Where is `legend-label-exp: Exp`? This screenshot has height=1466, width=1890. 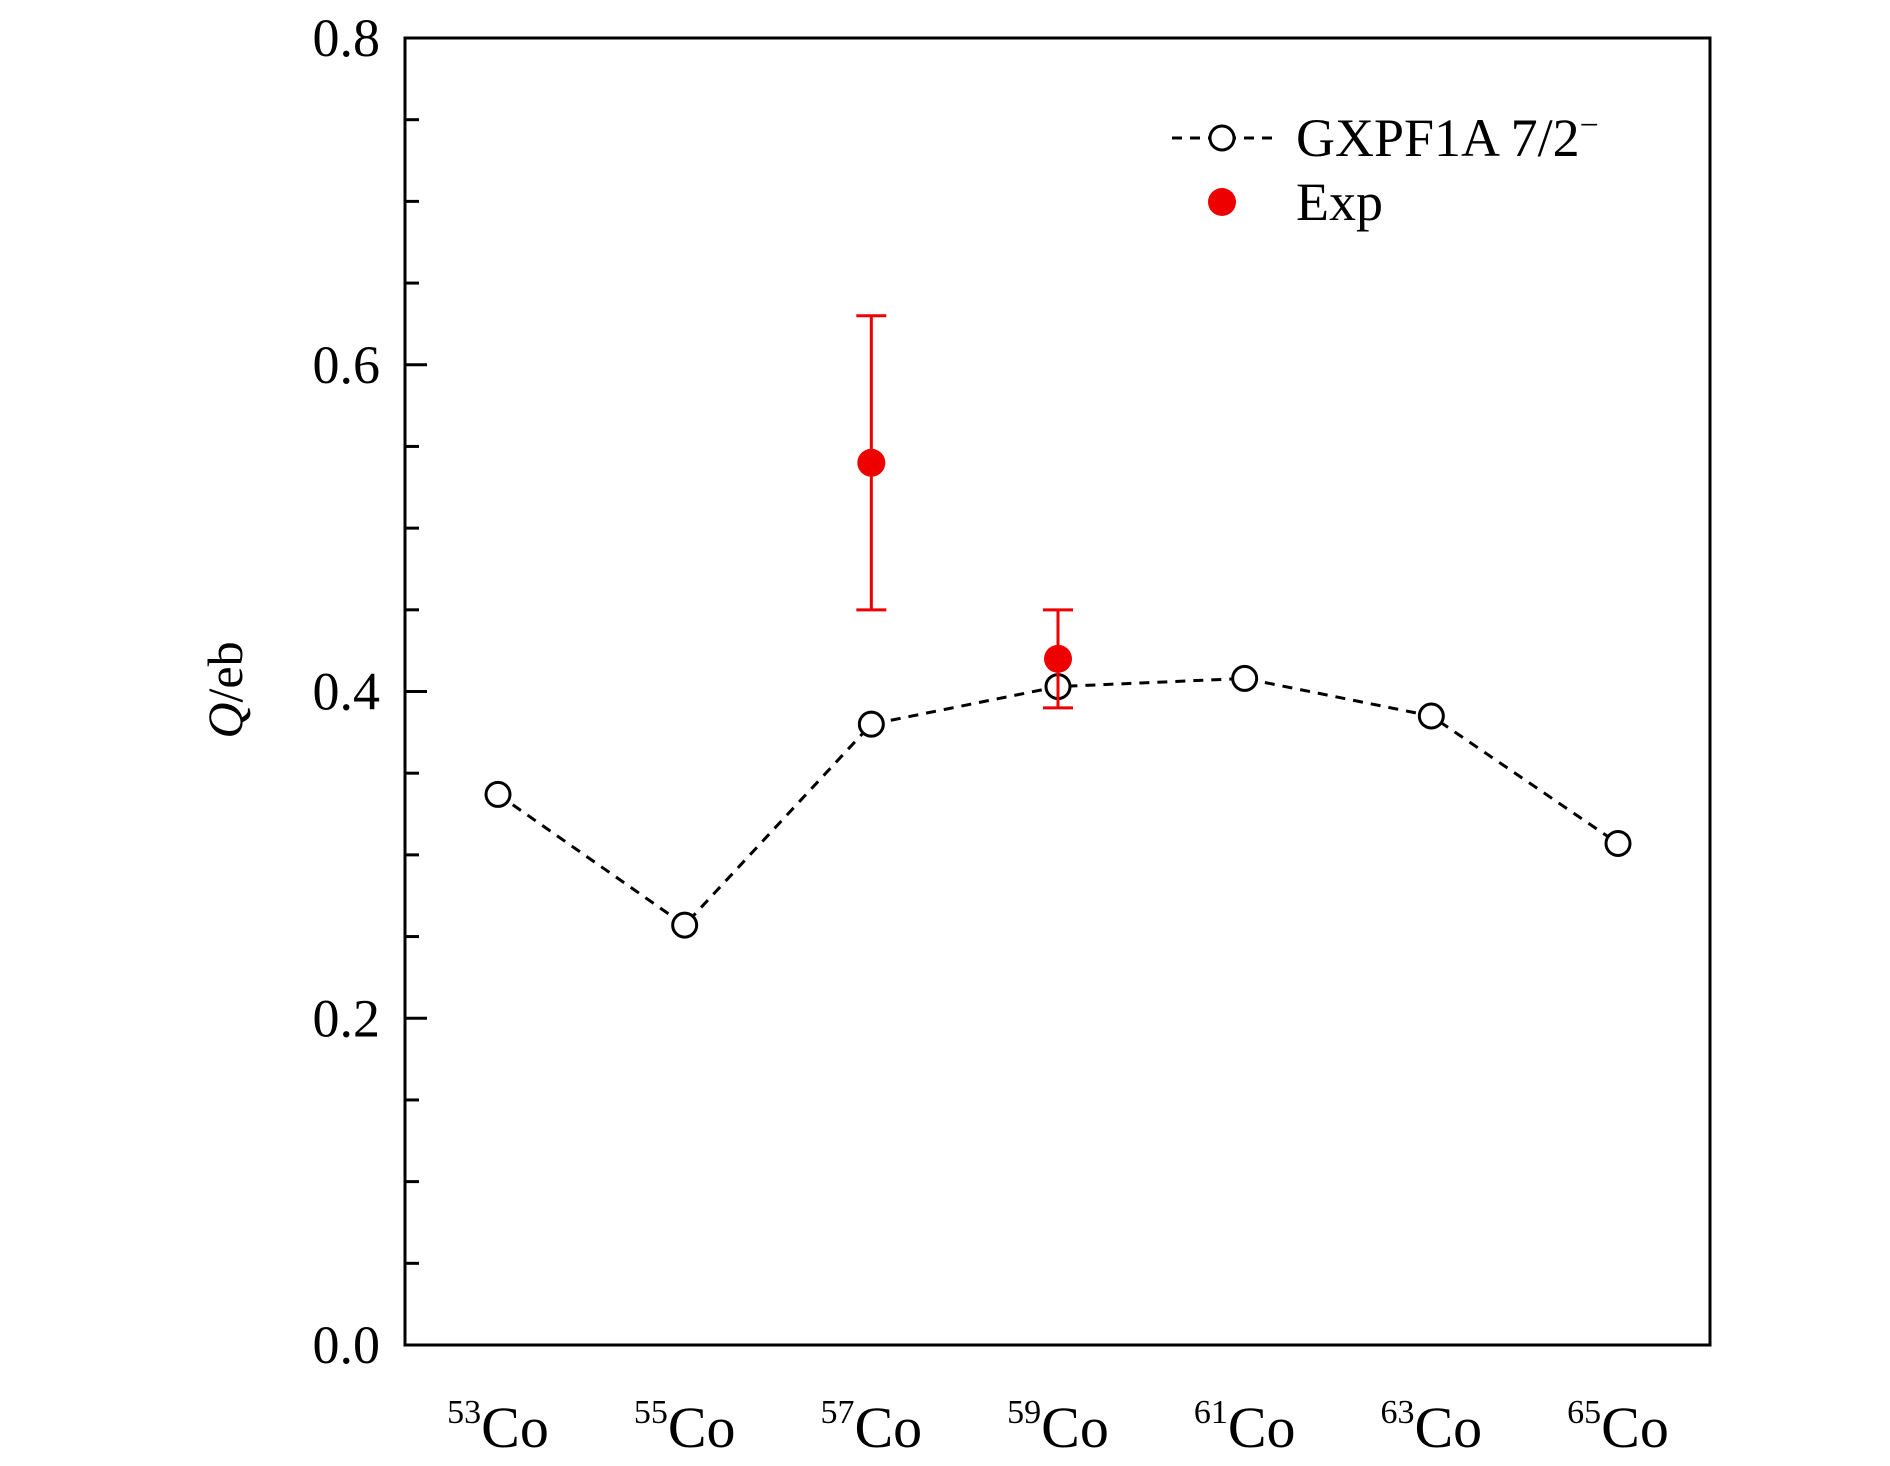
legend-label-exp: Exp is located at coordinates (1339, 202).